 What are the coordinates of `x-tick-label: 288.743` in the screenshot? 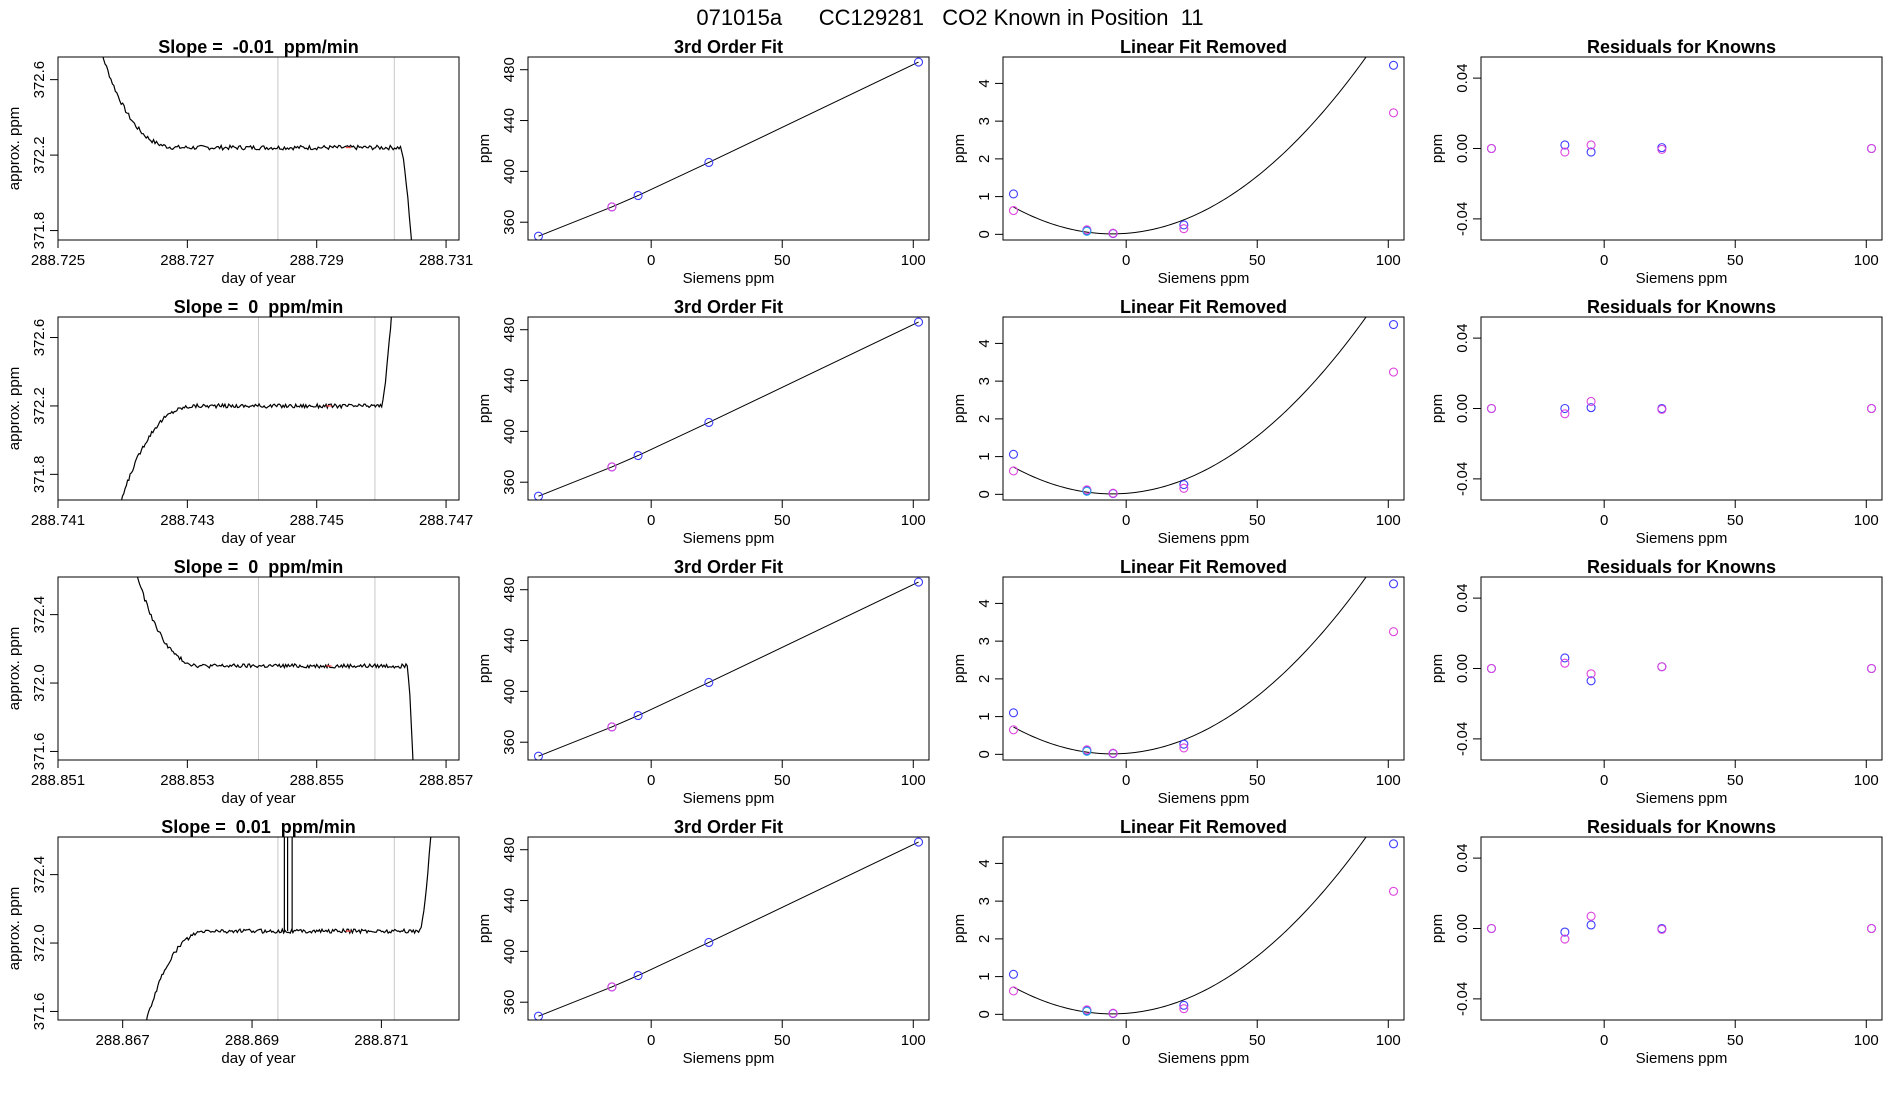 It's located at (187, 520).